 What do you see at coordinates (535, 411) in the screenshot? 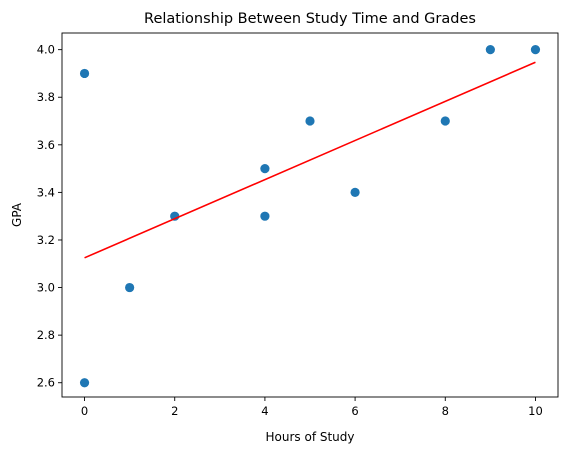
I see `x-tick-label-5: 10` at bounding box center [535, 411].